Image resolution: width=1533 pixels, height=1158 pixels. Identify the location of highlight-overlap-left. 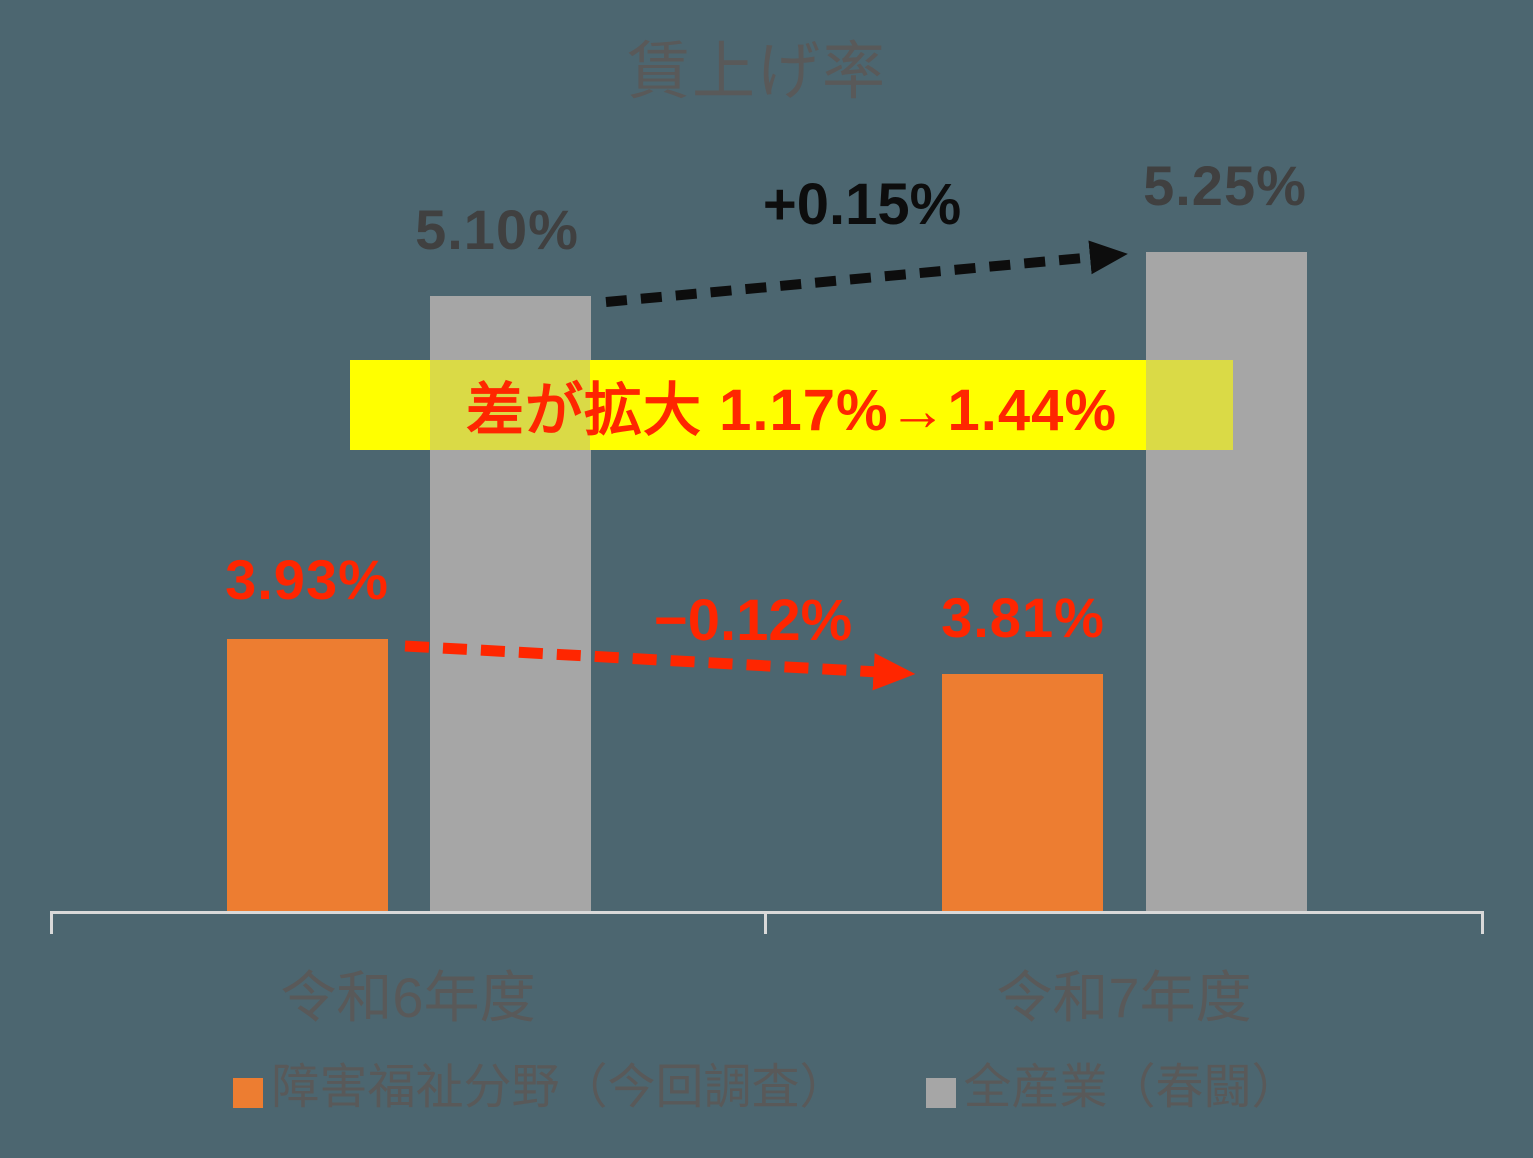
(510, 405).